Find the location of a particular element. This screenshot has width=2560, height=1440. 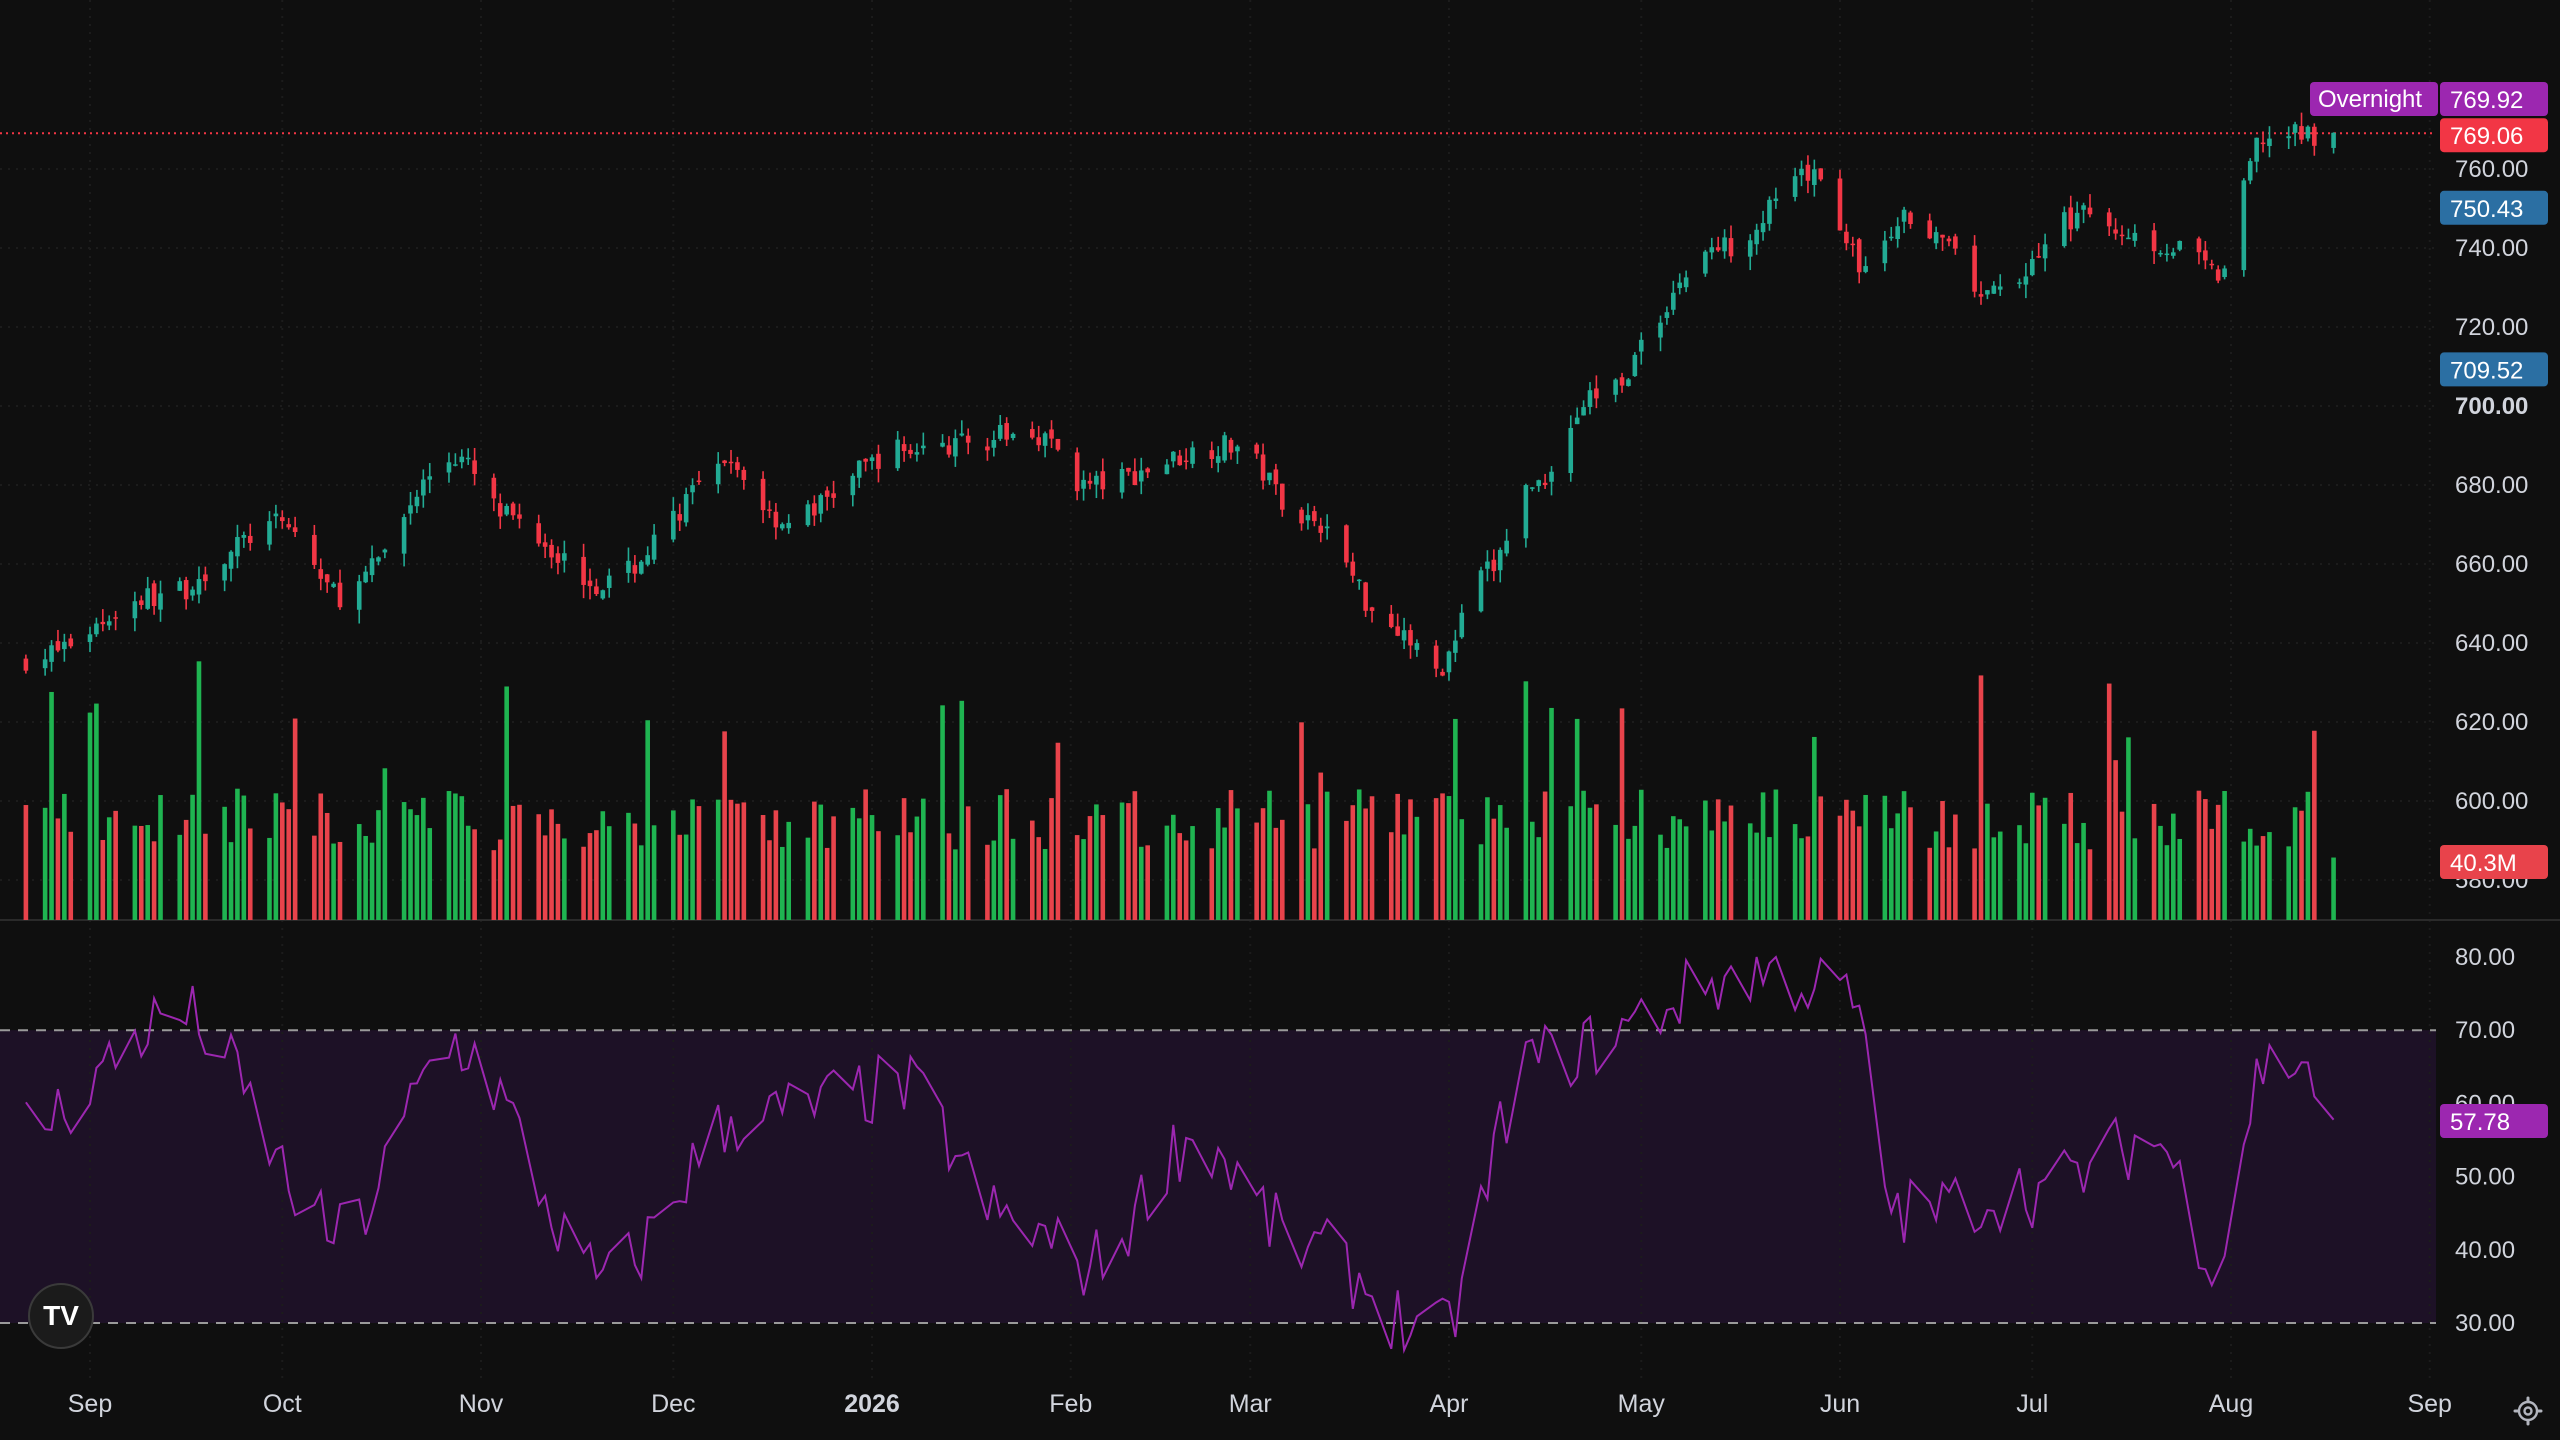

rsi-tag: 57.78 is located at coordinates (2494, 1121).